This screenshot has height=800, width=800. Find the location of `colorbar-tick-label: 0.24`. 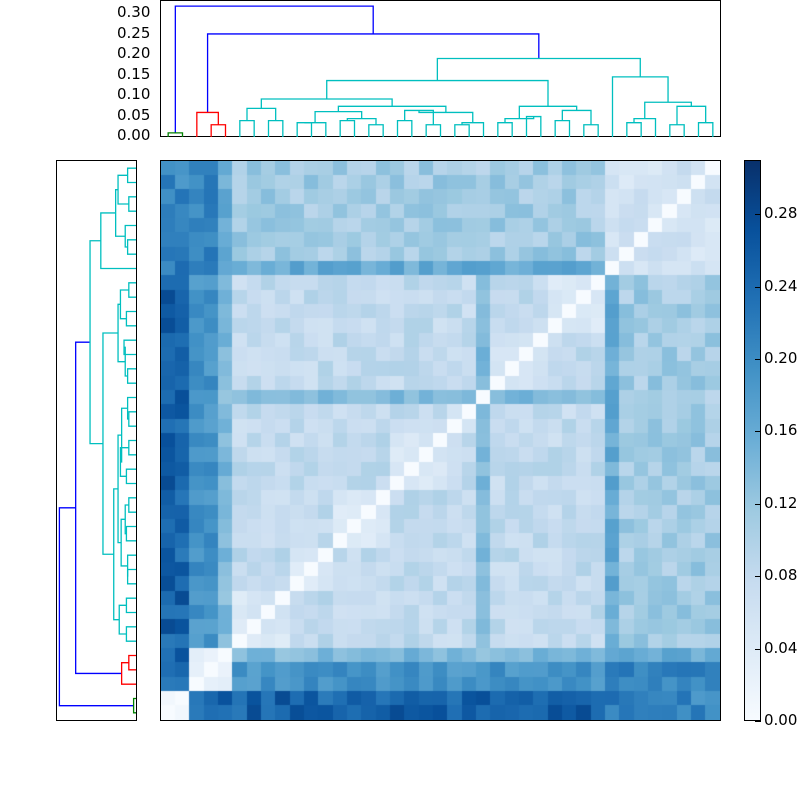

colorbar-tick-label: 0.24 is located at coordinates (781, 285).